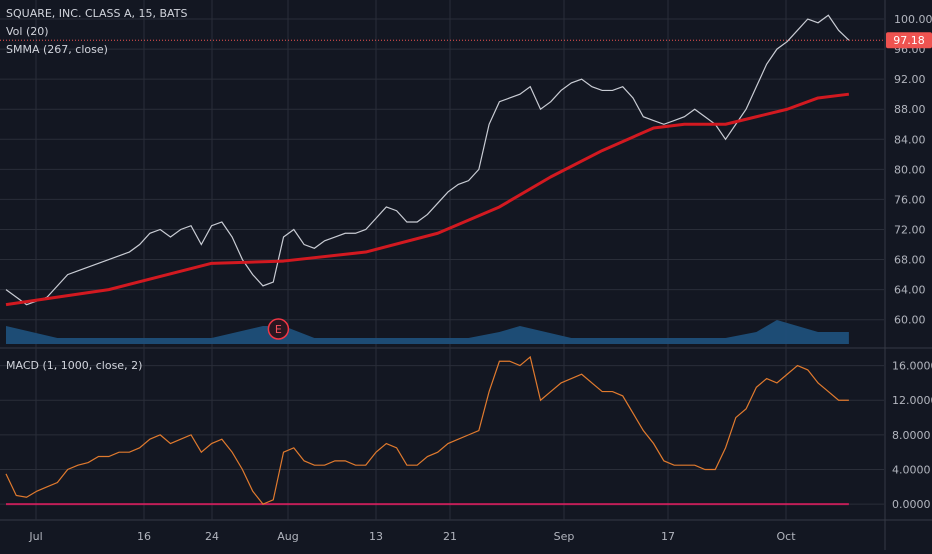 This screenshot has width=932, height=554. I want to click on legend-symbol: SQUARE, INC. CLASS A, 15, BATS, so click(97, 13).